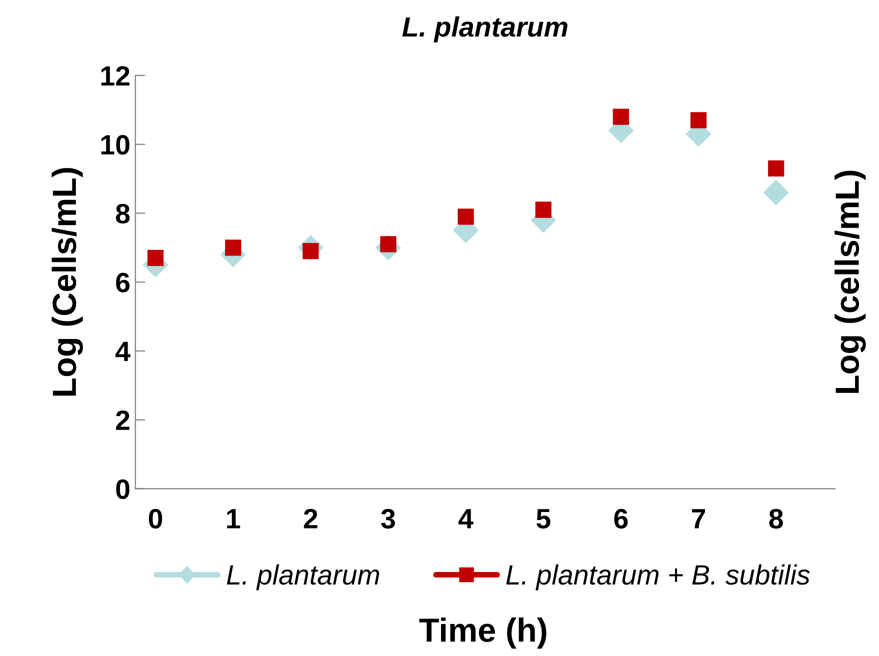 Image resolution: width=879 pixels, height=656 pixels. Describe the element at coordinates (123, 282) in the screenshot. I see `y-tick-label: 6` at that location.